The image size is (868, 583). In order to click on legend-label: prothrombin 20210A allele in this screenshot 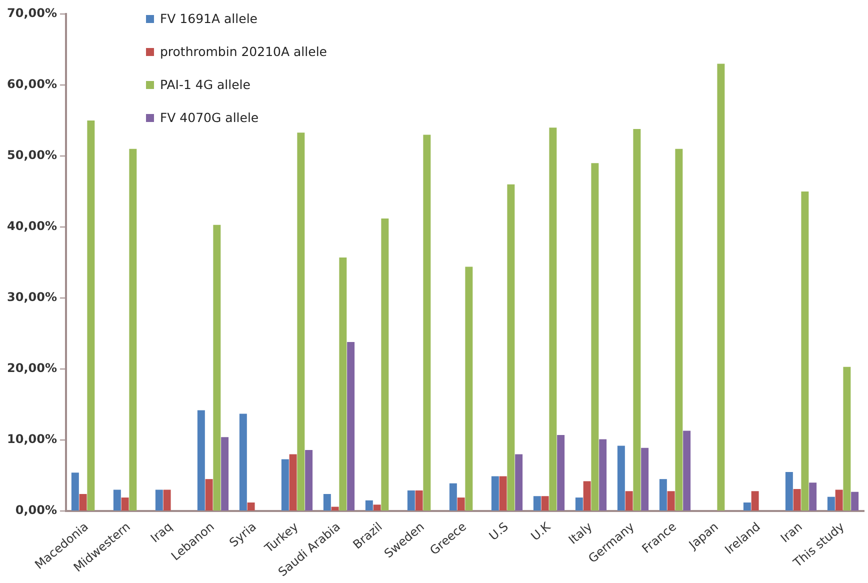, I will do `click(243, 51)`.